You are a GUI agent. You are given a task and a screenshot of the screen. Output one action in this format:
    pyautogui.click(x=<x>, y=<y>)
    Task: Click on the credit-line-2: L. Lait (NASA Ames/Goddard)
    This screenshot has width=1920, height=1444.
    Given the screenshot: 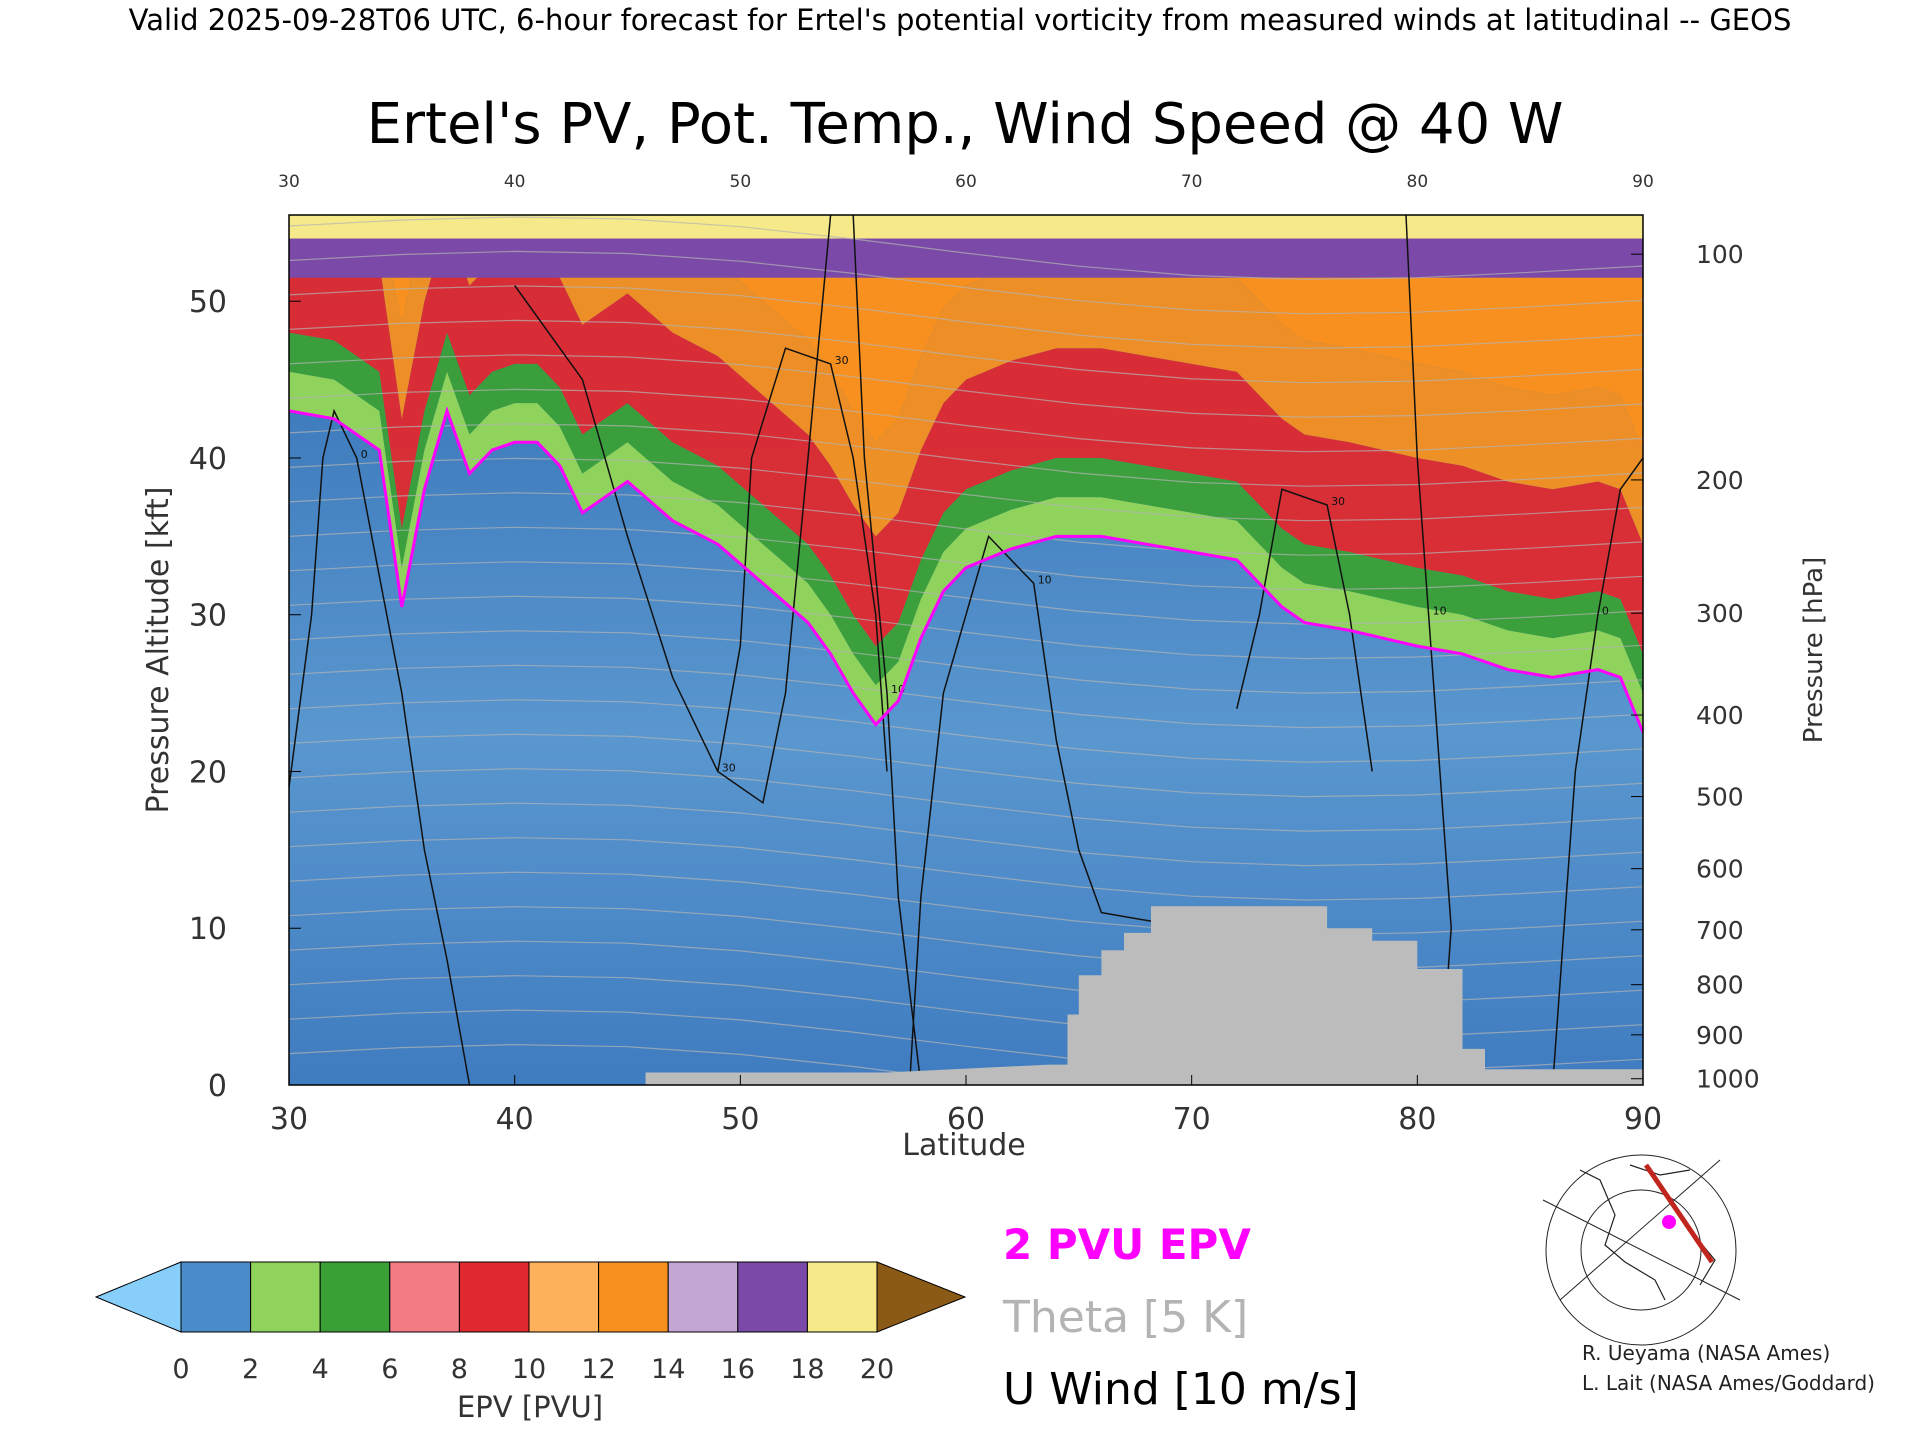 What is the action you would take?
    pyautogui.click(x=1728, y=1383)
    